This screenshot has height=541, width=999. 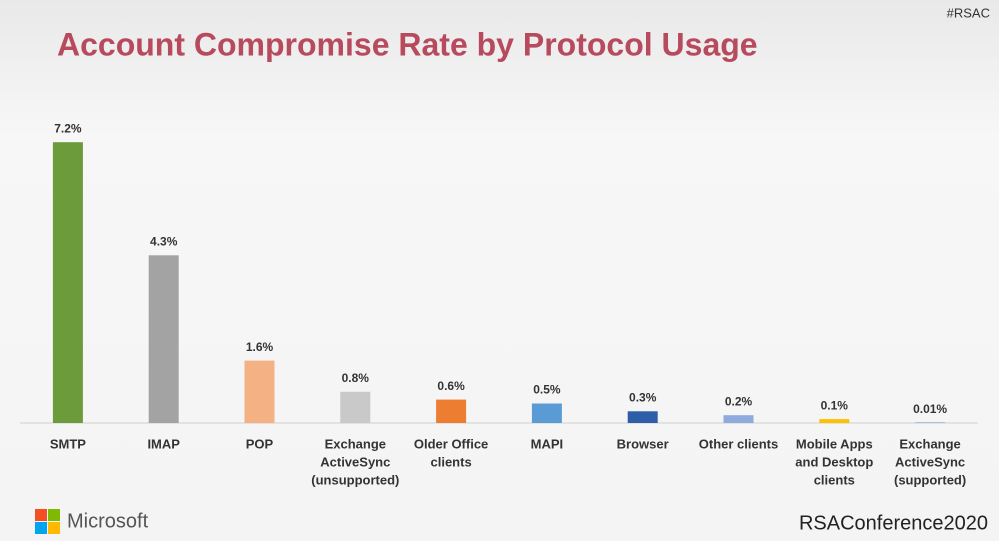 I want to click on value-label: 0.8%, so click(x=356, y=378).